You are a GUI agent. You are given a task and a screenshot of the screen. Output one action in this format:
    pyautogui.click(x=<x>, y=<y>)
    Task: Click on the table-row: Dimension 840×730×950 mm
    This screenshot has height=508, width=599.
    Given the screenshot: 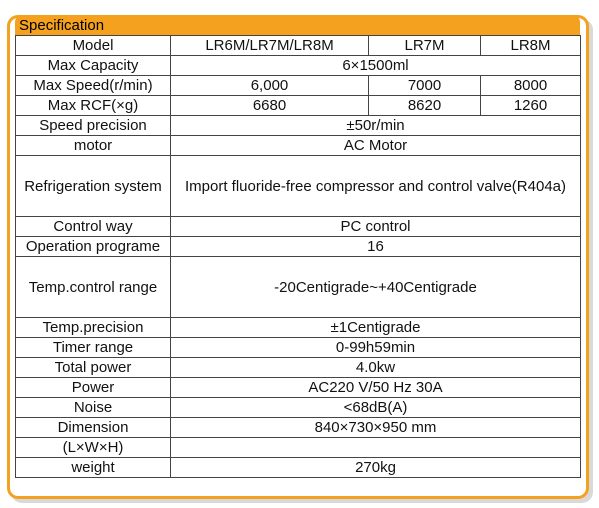 What is the action you would take?
    pyautogui.click(x=298, y=427)
    